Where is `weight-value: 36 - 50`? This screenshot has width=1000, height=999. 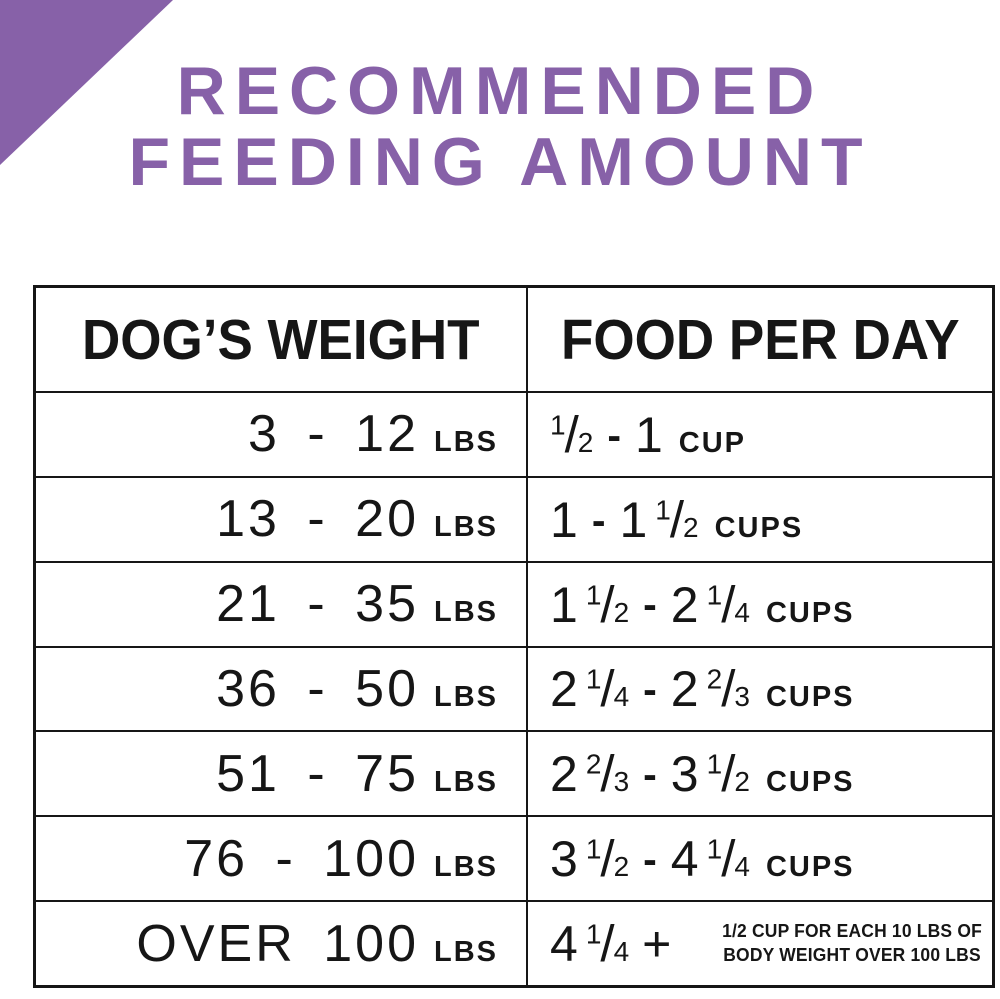 weight-value: 36 - 50 is located at coordinates (317, 688).